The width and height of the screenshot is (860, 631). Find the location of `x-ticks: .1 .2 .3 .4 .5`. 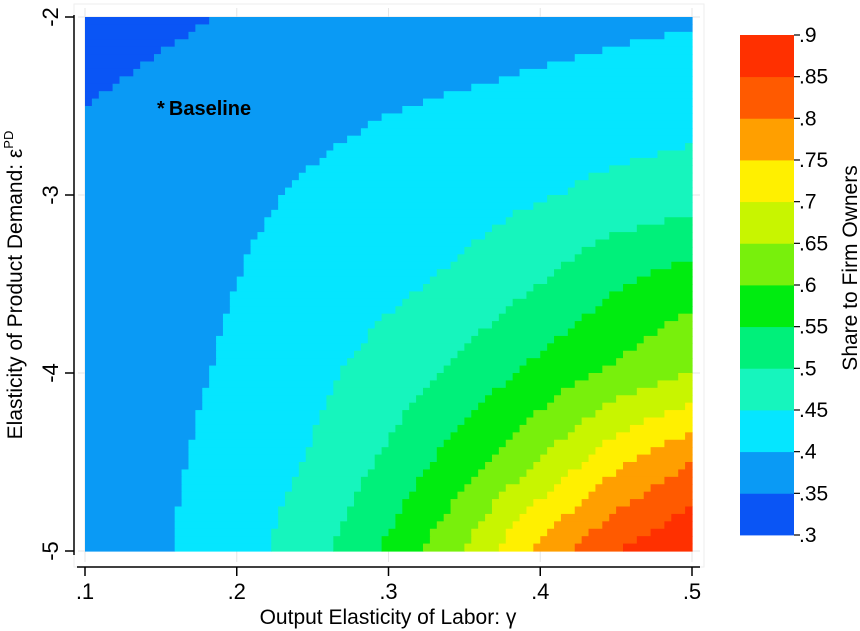

x-ticks: .1 .2 .3 .4 .5 is located at coordinates (388, 585).